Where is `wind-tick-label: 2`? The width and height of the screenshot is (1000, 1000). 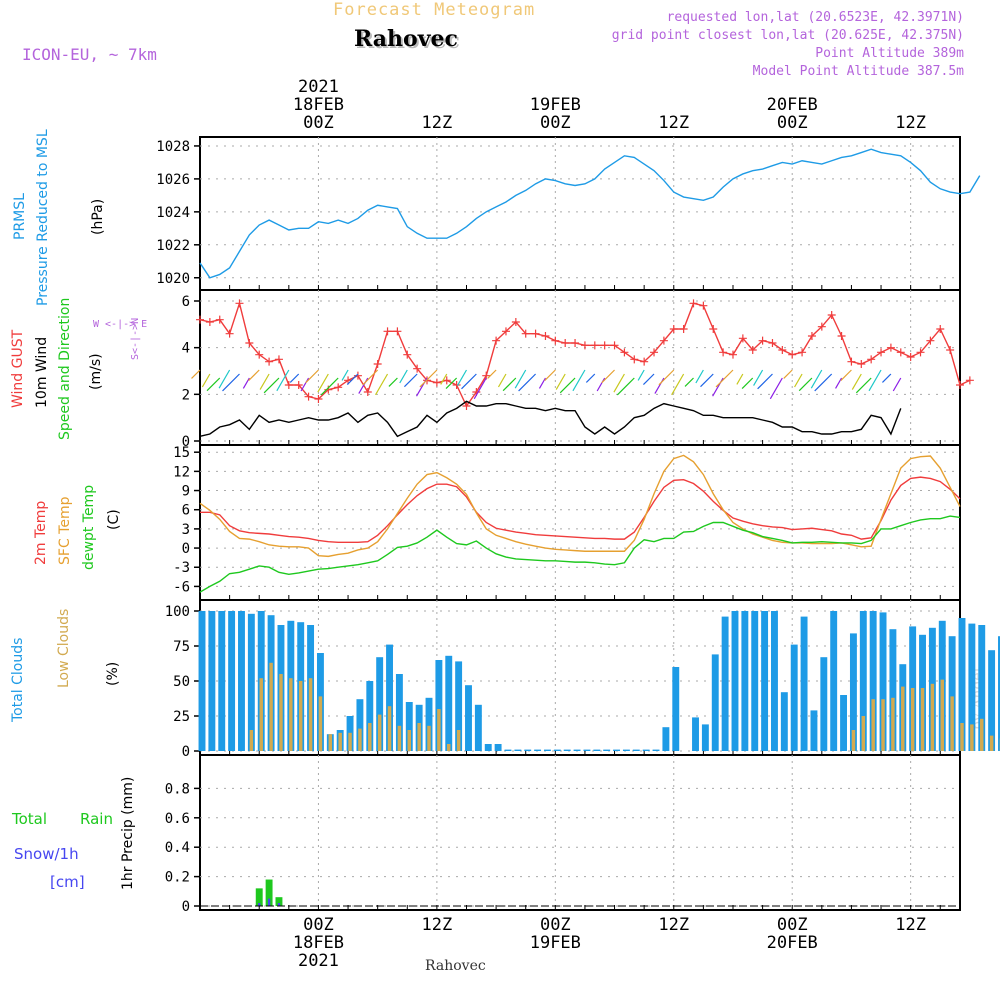 wind-tick-label: 2 is located at coordinates (186, 395).